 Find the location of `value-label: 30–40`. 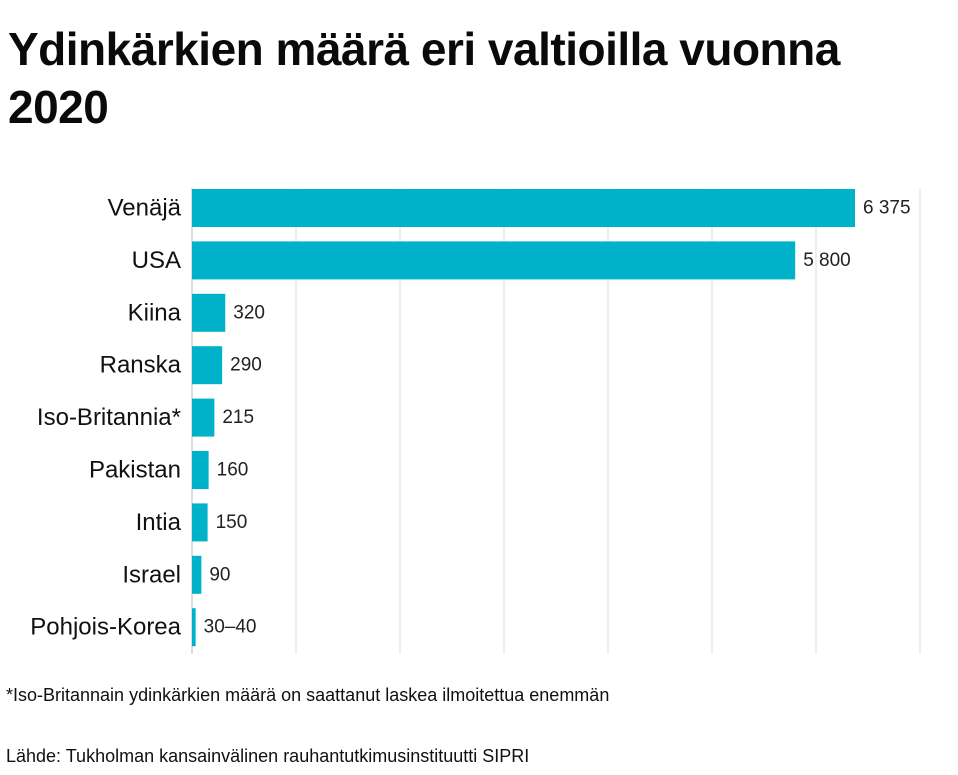

value-label: 30–40 is located at coordinates (230, 627).